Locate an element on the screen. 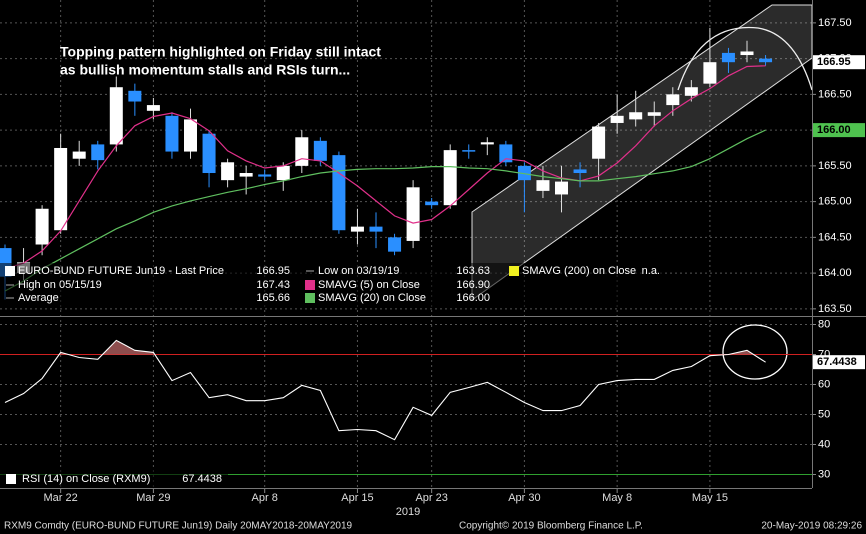  y-tick-label: 164.00 is located at coordinates (835, 273).